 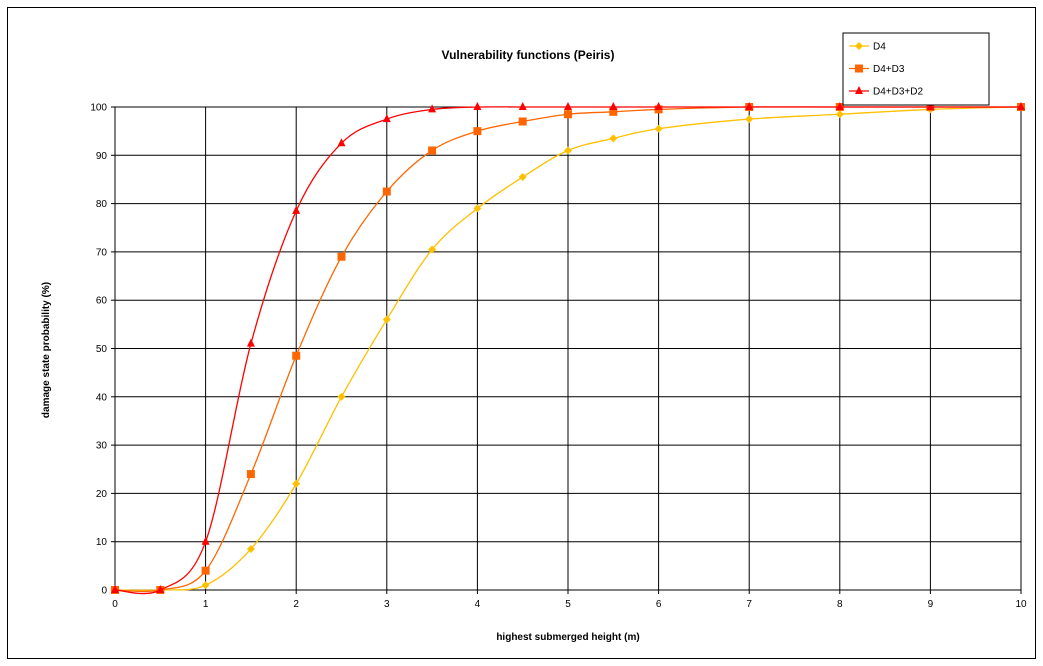 I want to click on x-tick-label: 1, so click(x=206, y=604).